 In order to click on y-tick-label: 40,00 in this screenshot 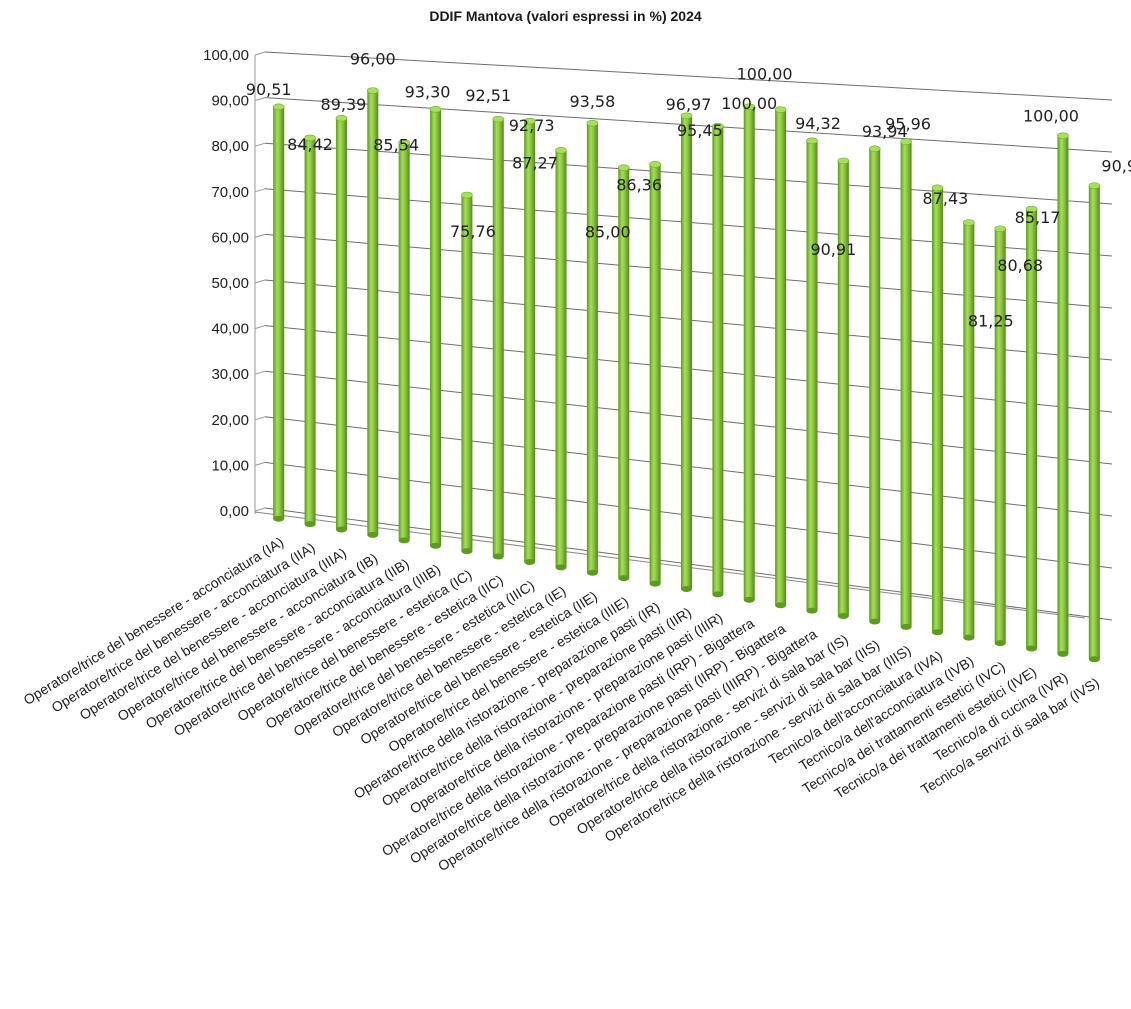, I will do `click(230, 329)`.